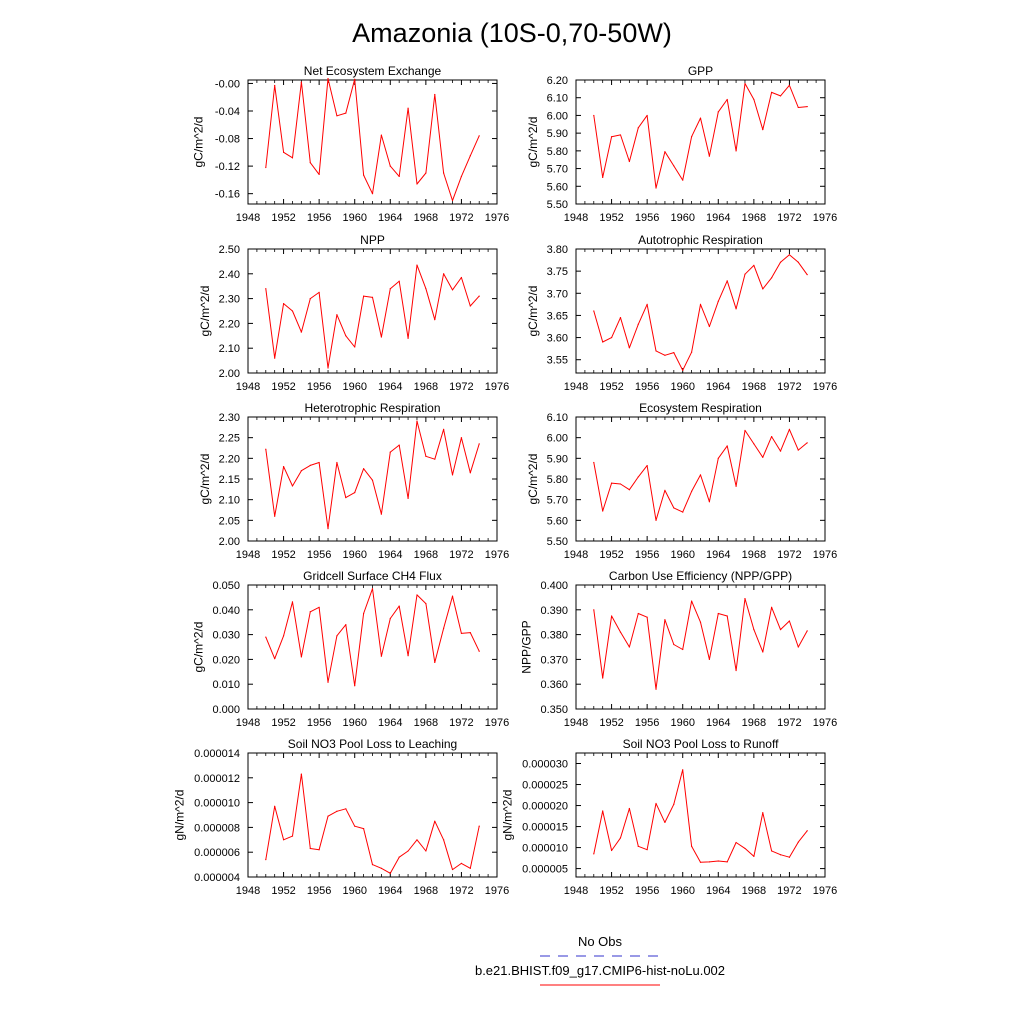  I want to click on y-tick-label: 0.000010, so click(217, 804).